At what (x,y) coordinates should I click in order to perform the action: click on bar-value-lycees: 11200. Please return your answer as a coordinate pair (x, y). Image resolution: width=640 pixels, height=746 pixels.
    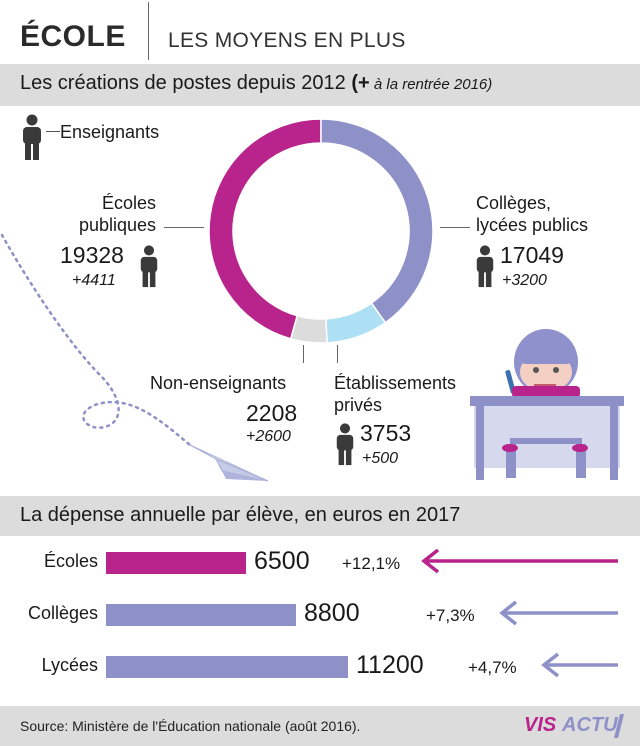
    Looking at the image, I should click on (390, 665).